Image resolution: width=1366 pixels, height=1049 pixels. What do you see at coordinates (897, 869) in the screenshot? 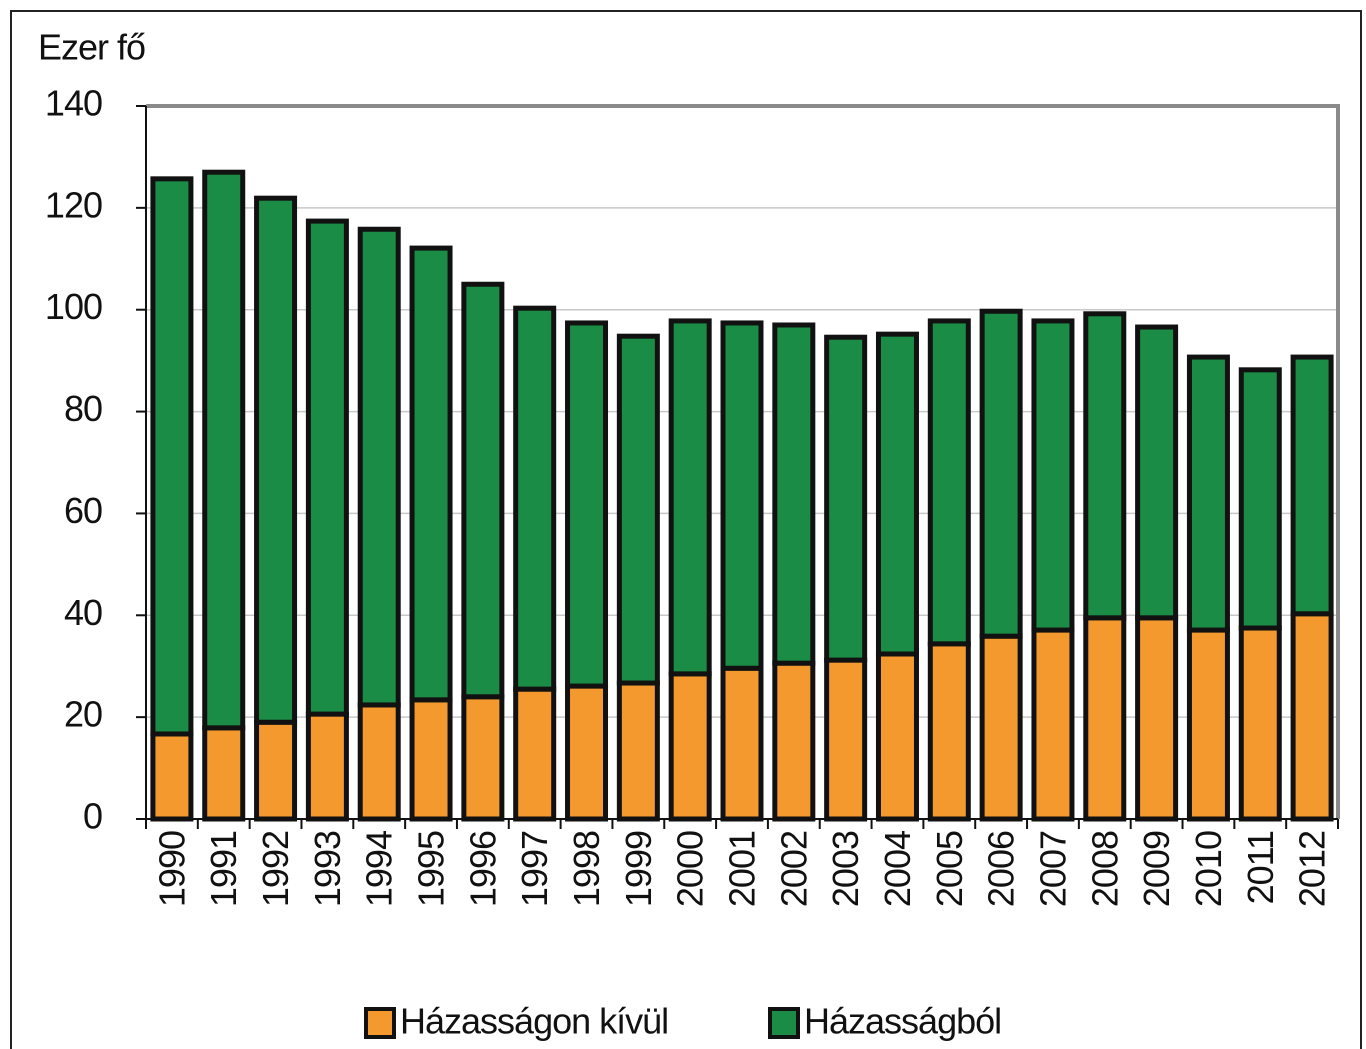
I see `x-tick-label: 2004` at bounding box center [897, 869].